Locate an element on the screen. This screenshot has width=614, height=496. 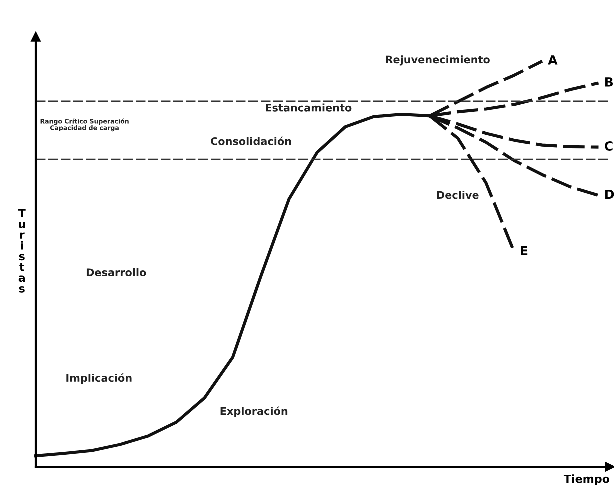
series-label: D is located at coordinates (610, 195).